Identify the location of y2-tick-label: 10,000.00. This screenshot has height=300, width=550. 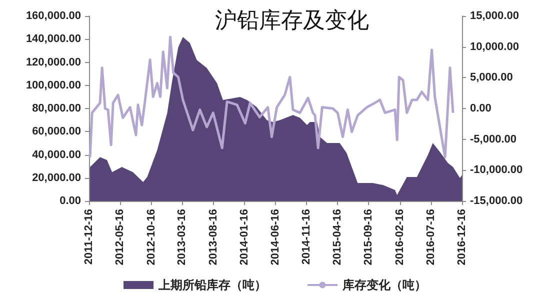
(494, 46).